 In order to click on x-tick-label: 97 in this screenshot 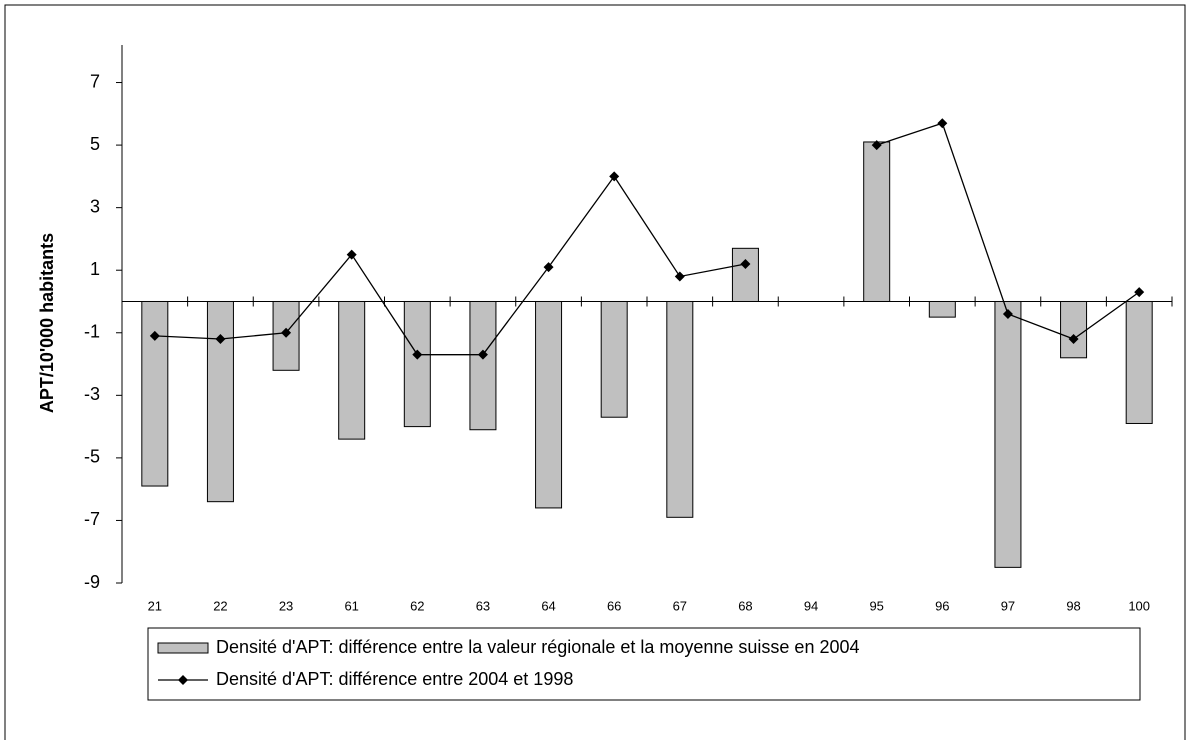, I will do `click(1008, 605)`.